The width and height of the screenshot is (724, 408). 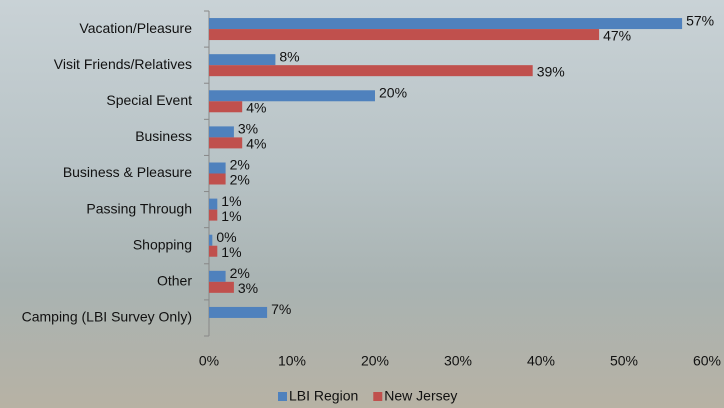 I want to click on x-tick-label: 10%, so click(x=292, y=361).